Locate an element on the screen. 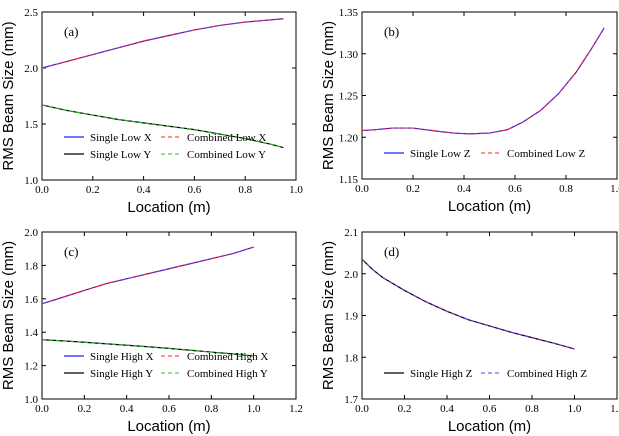 The width and height of the screenshot is (619, 436). y-tick-label: 1.2 is located at coordinates (31, 367).